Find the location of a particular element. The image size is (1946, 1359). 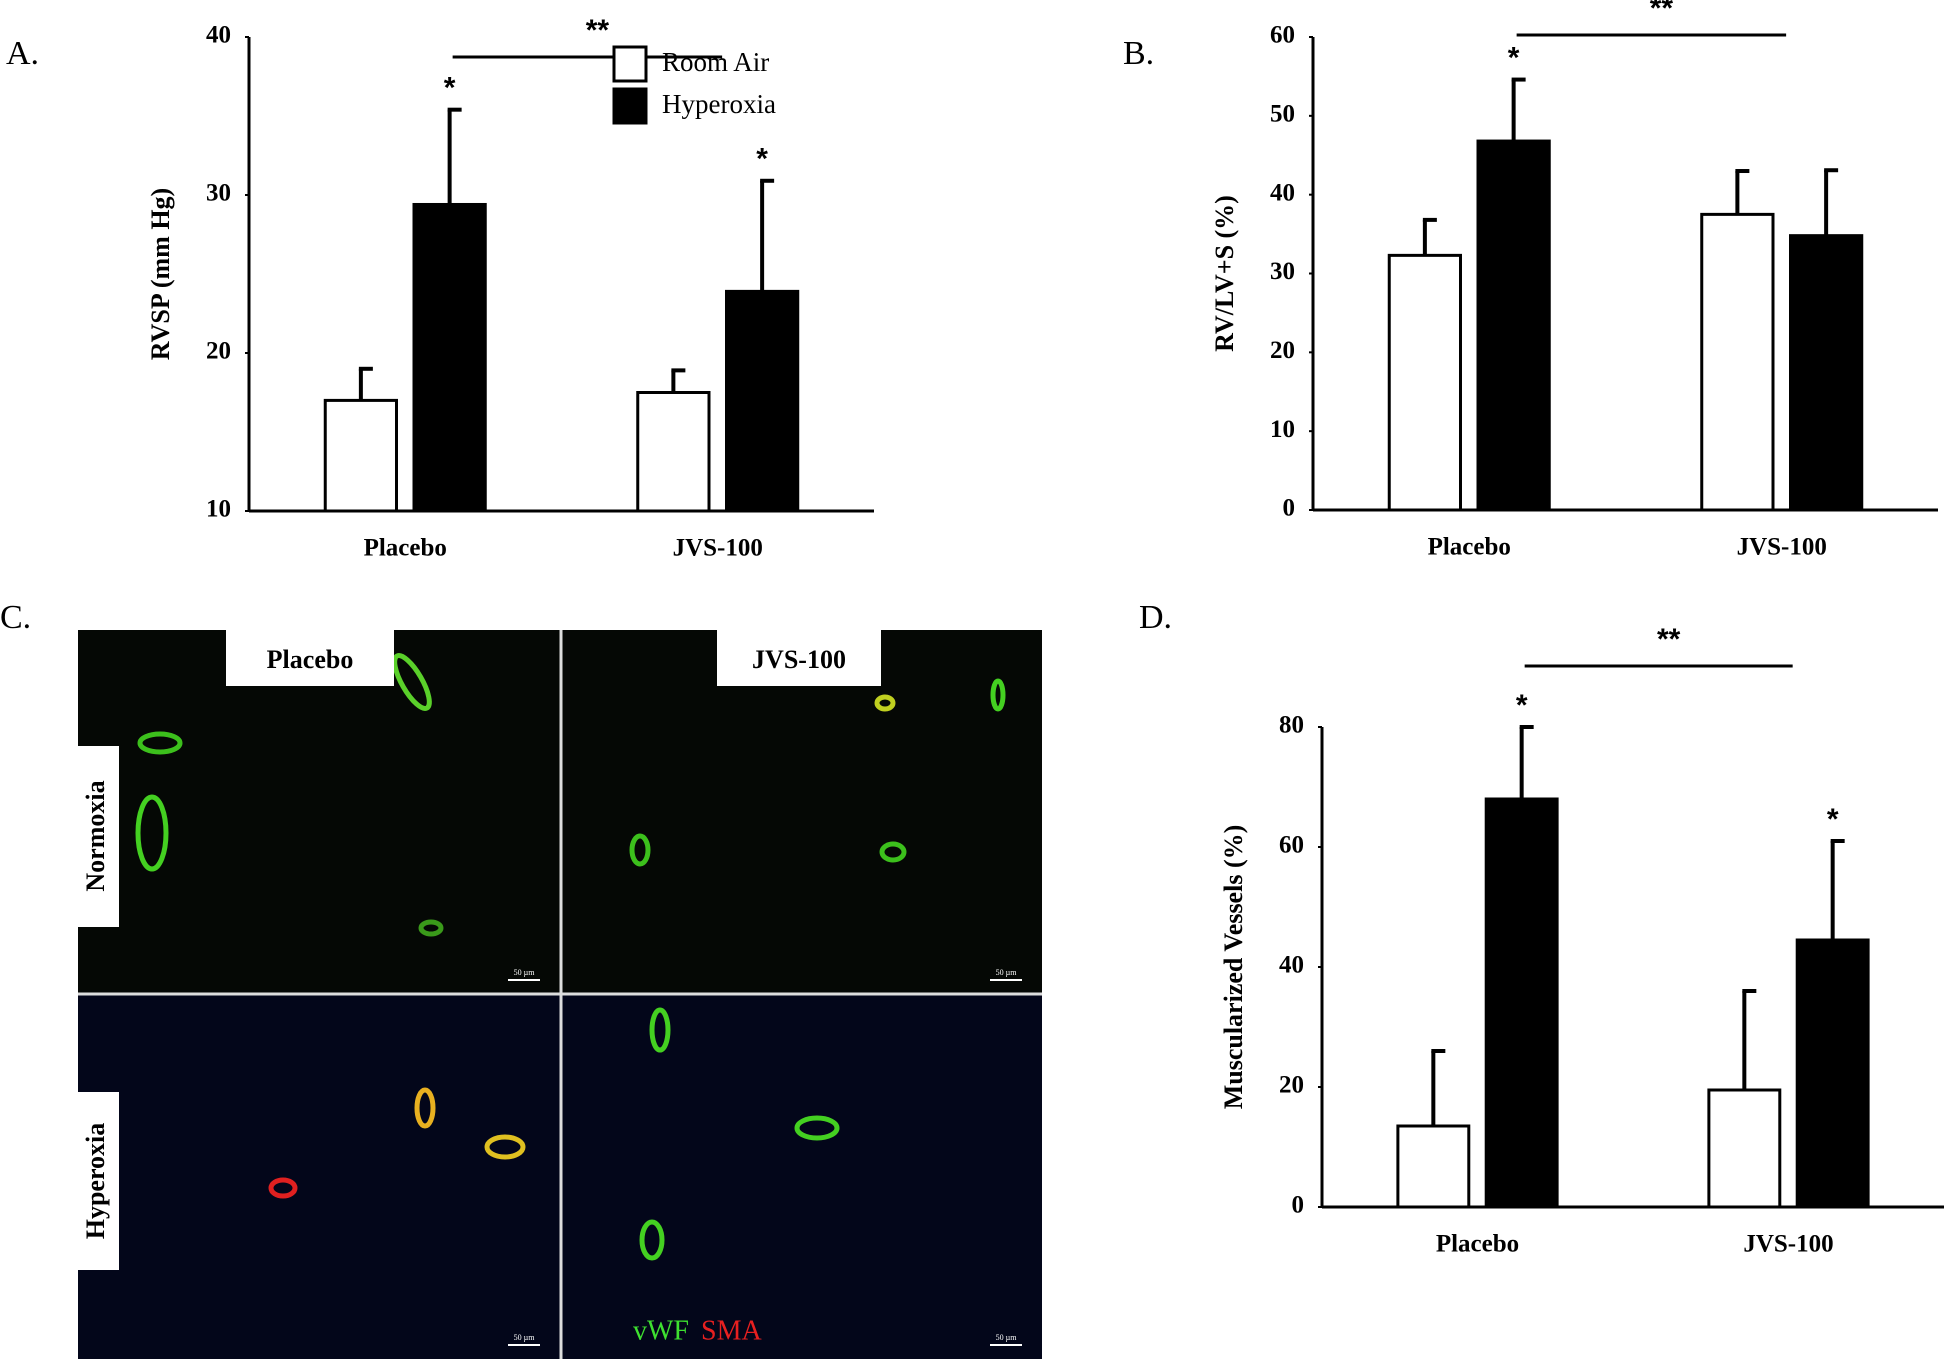

row-label: Hyperoxia is located at coordinates (95, 1181).